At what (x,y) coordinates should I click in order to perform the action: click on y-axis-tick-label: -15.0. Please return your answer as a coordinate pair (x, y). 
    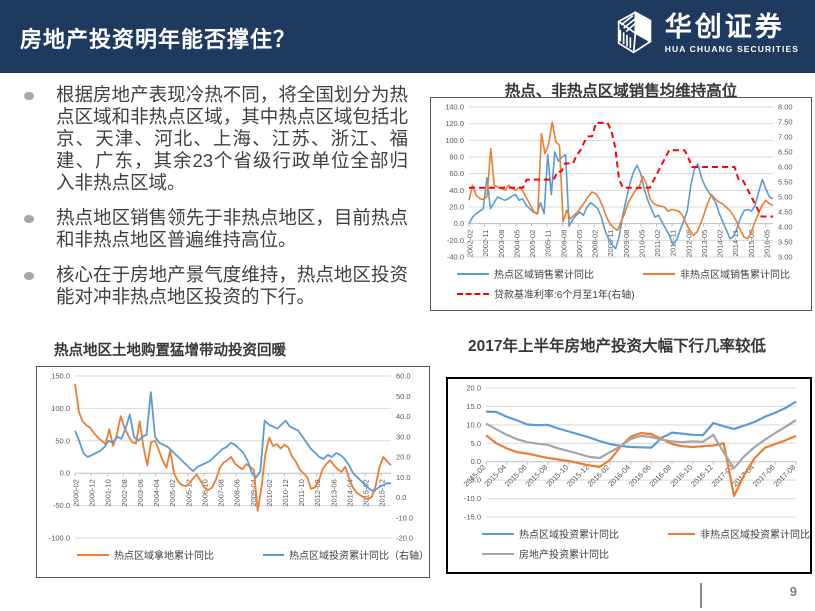
    Looking at the image, I should click on (472, 517).